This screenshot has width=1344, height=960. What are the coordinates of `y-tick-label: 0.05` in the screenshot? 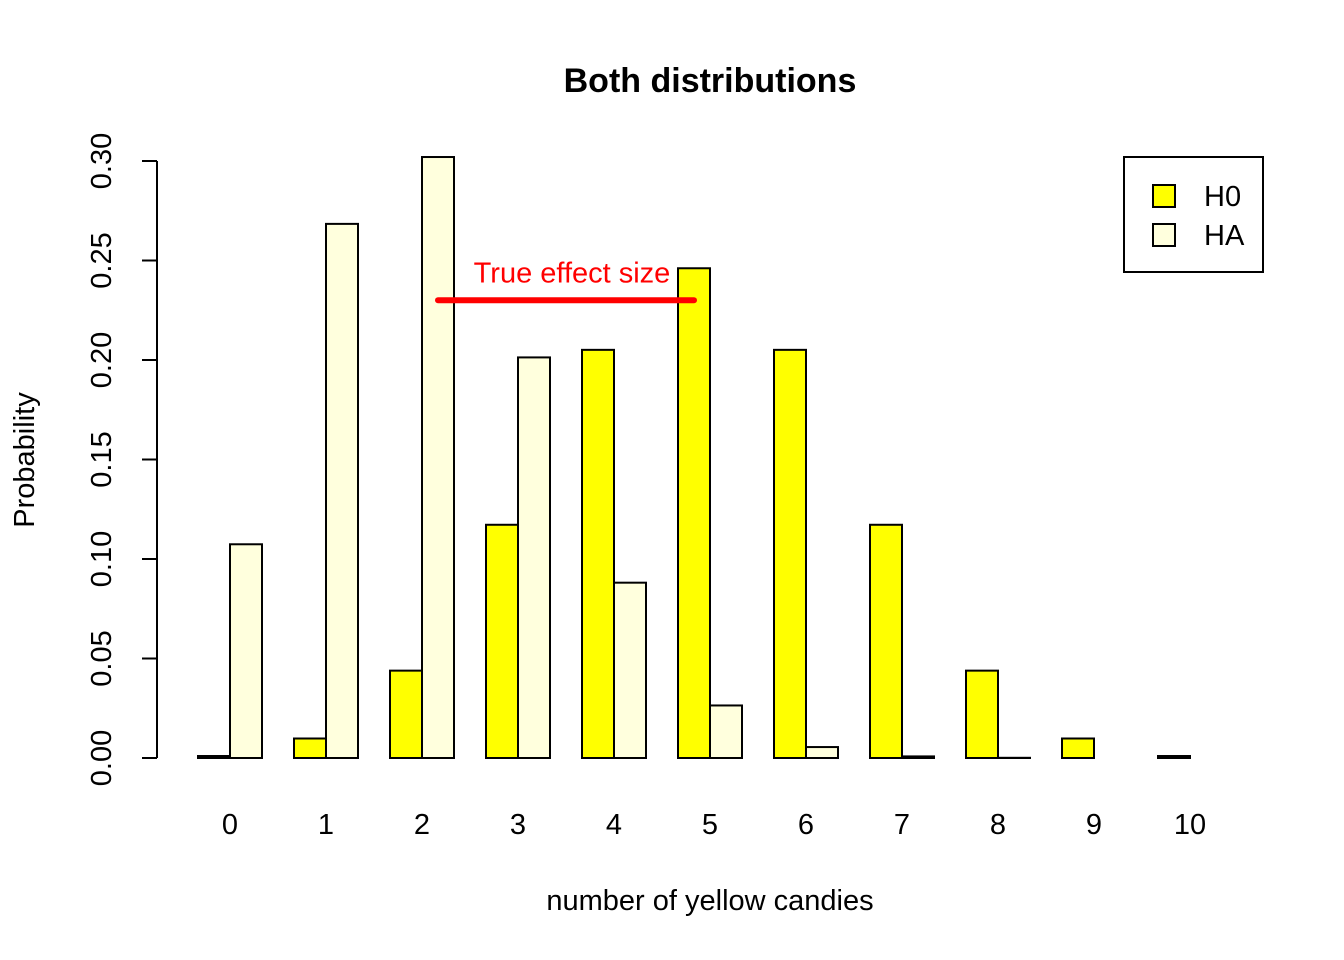 It's located at (102, 658).